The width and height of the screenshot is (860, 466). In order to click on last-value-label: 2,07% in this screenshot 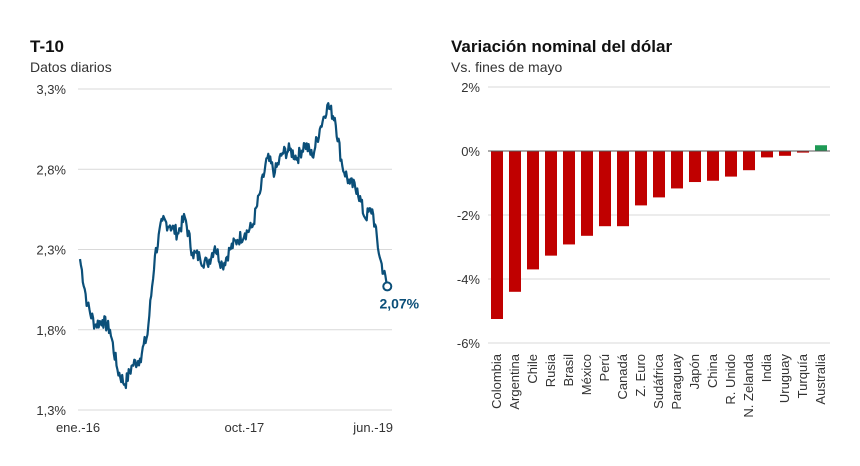, I will do `click(399, 303)`.